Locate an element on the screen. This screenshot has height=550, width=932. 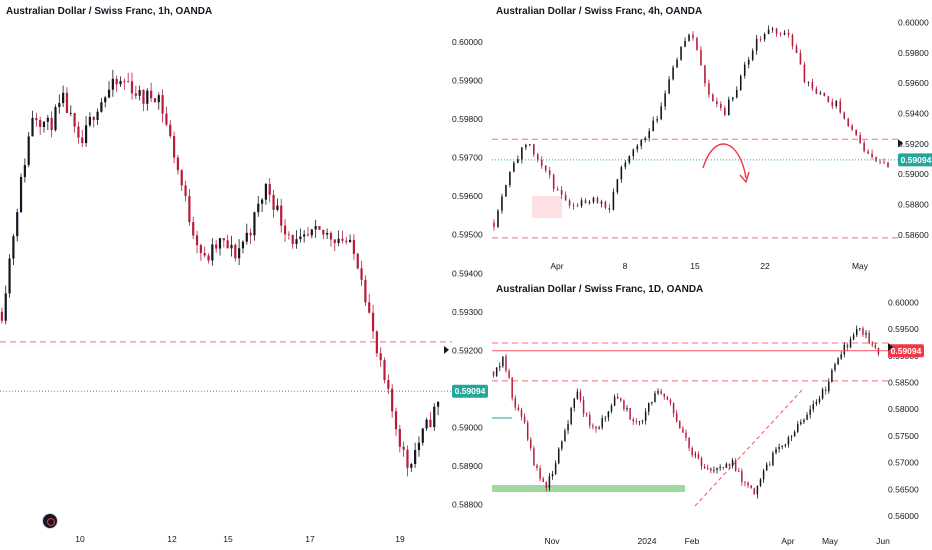
current-price-label: 0.59094 is located at coordinates (916, 160).